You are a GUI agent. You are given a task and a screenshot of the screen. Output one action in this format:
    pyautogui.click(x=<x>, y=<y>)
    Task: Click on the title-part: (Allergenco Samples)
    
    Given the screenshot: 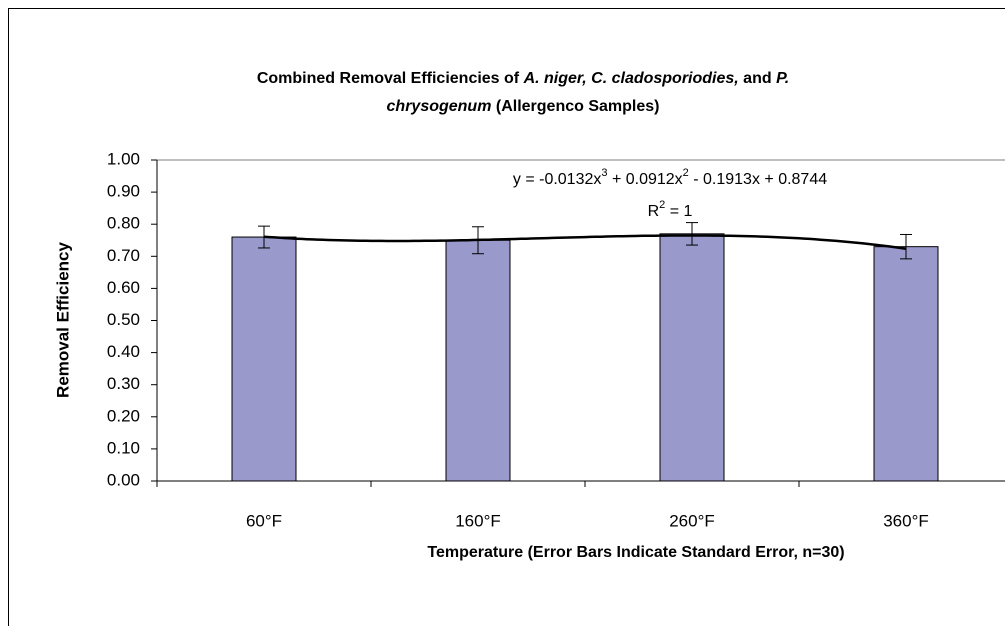 What is the action you would take?
    pyautogui.click(x=575, y=106)
    